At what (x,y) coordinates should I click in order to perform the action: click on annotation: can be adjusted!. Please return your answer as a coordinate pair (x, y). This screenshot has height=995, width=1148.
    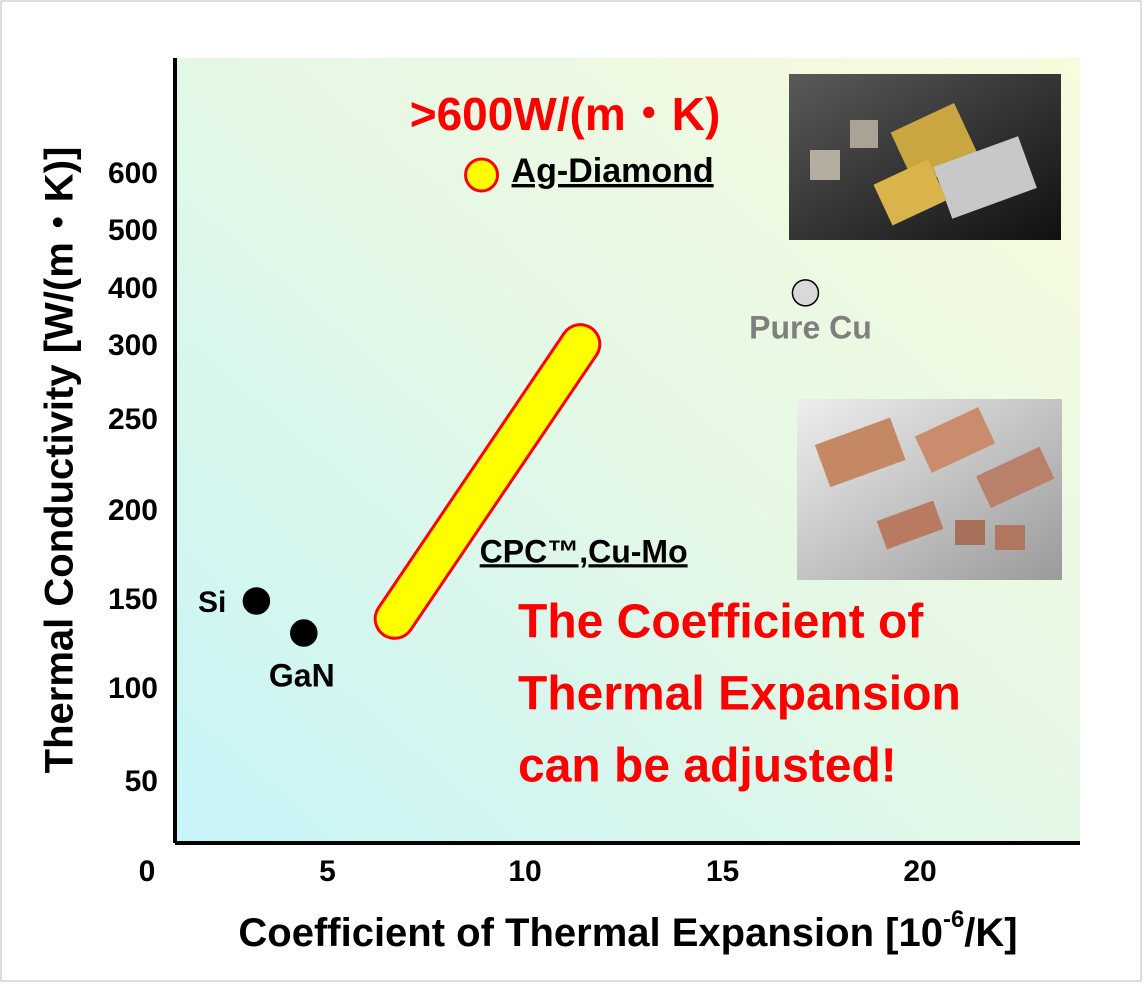
    Looking at the image, I should click on (707, 766).